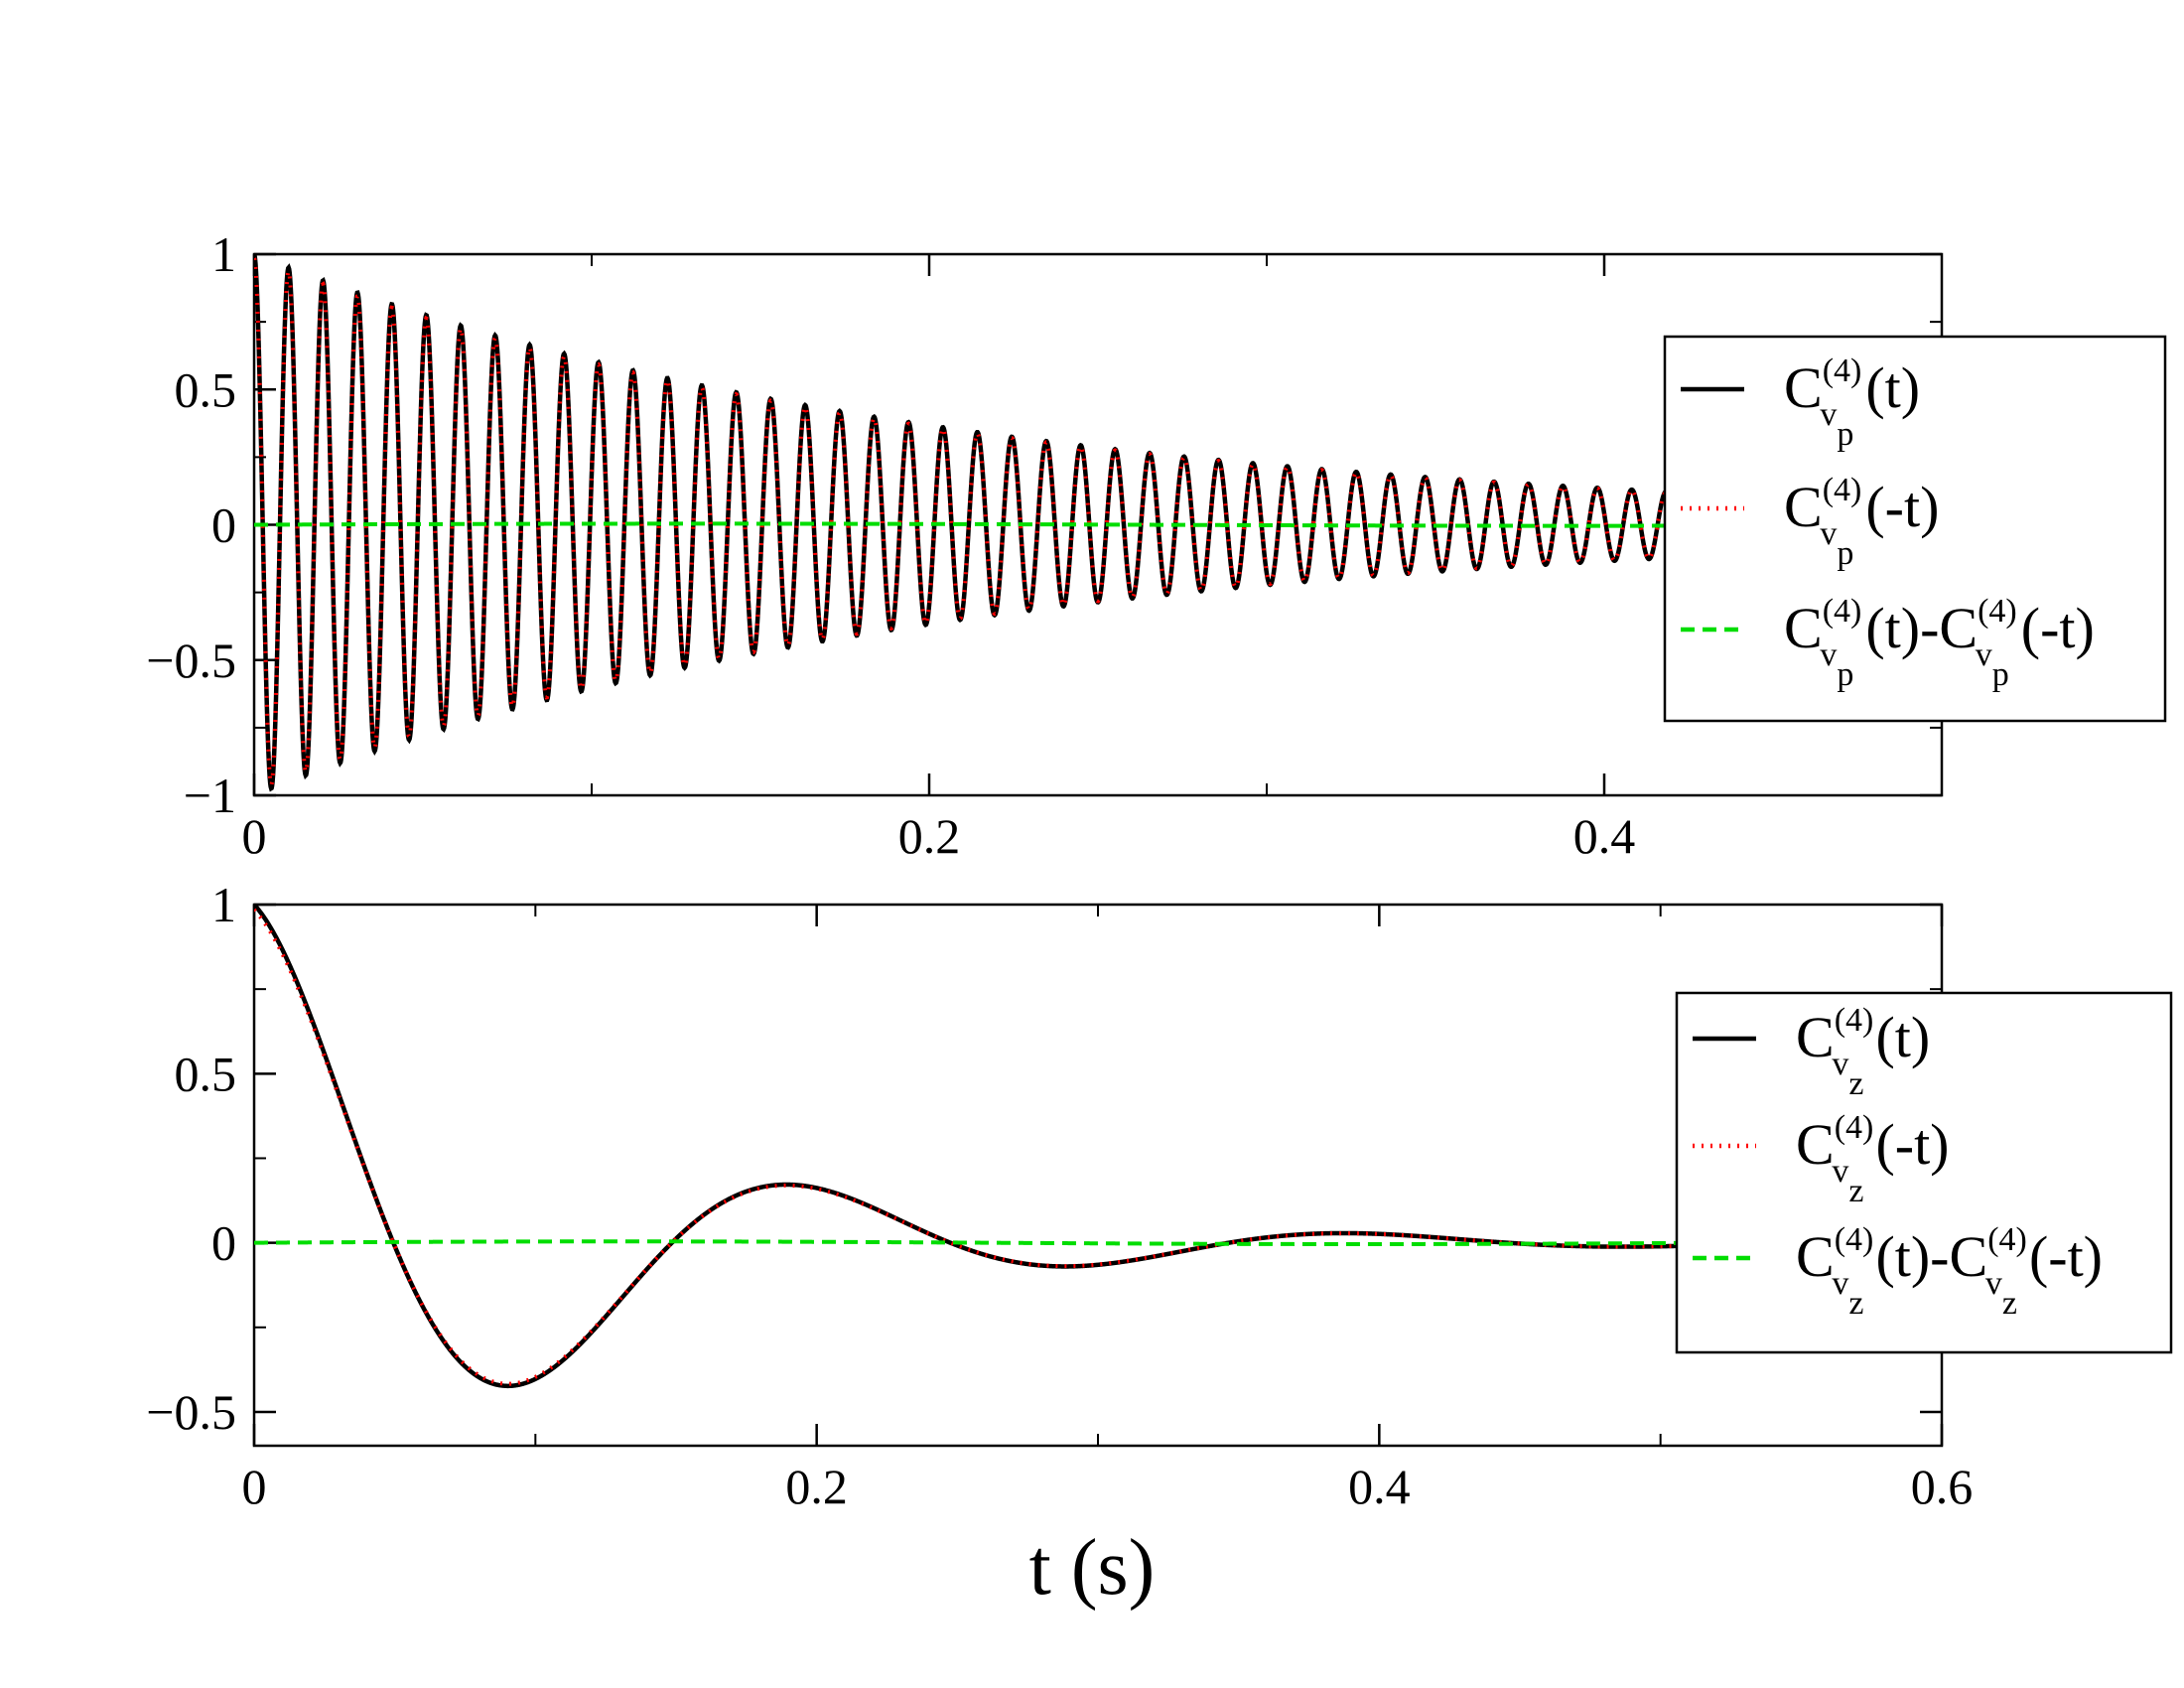 Image resolution: width=2184 pixels, height=1688 pixels. I want to click on legend: C(4) vz(t)C(4) vz(-t)C(4) vz(t)-C(4) vz(-t), so click(1924, 1172).